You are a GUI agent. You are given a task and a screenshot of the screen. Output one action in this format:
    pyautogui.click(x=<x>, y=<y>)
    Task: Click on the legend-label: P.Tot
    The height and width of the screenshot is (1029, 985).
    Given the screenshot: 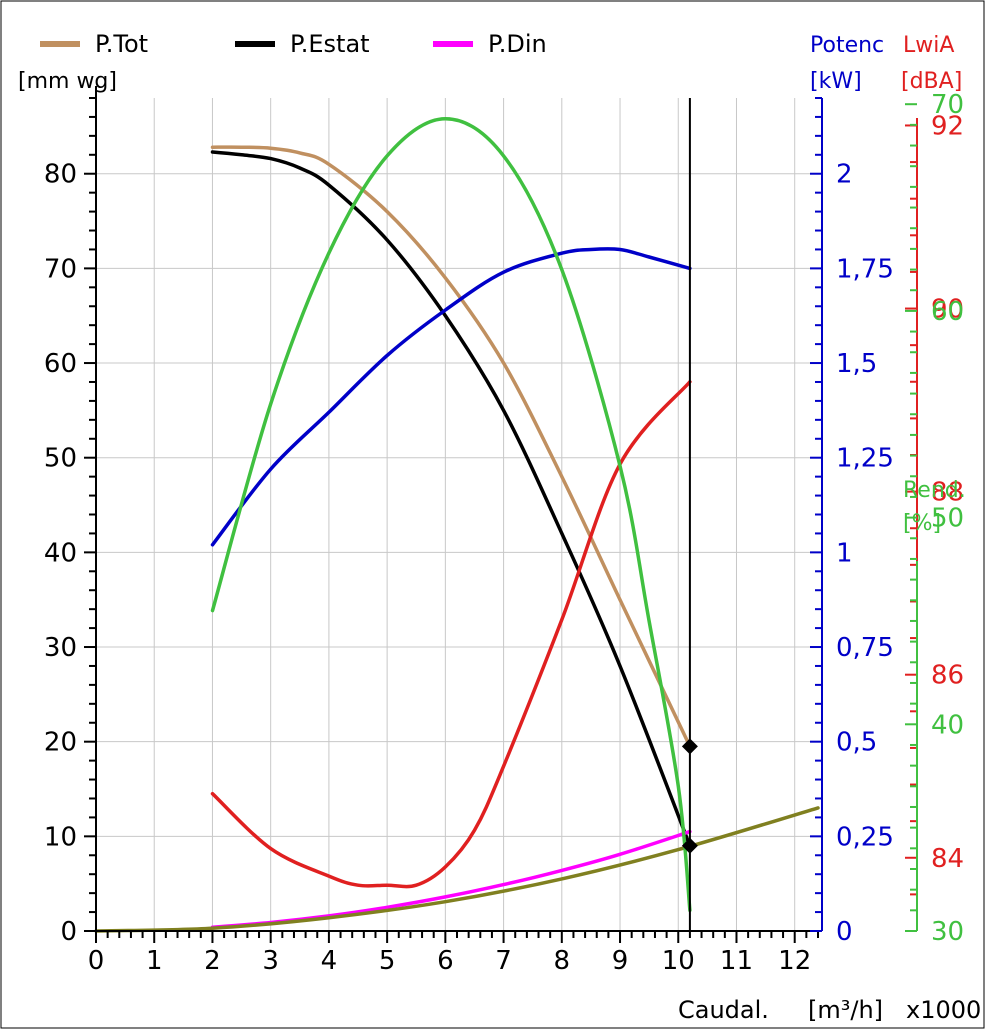 What is the action you would take?
    pyautogui.click(x=121, y=44)
    